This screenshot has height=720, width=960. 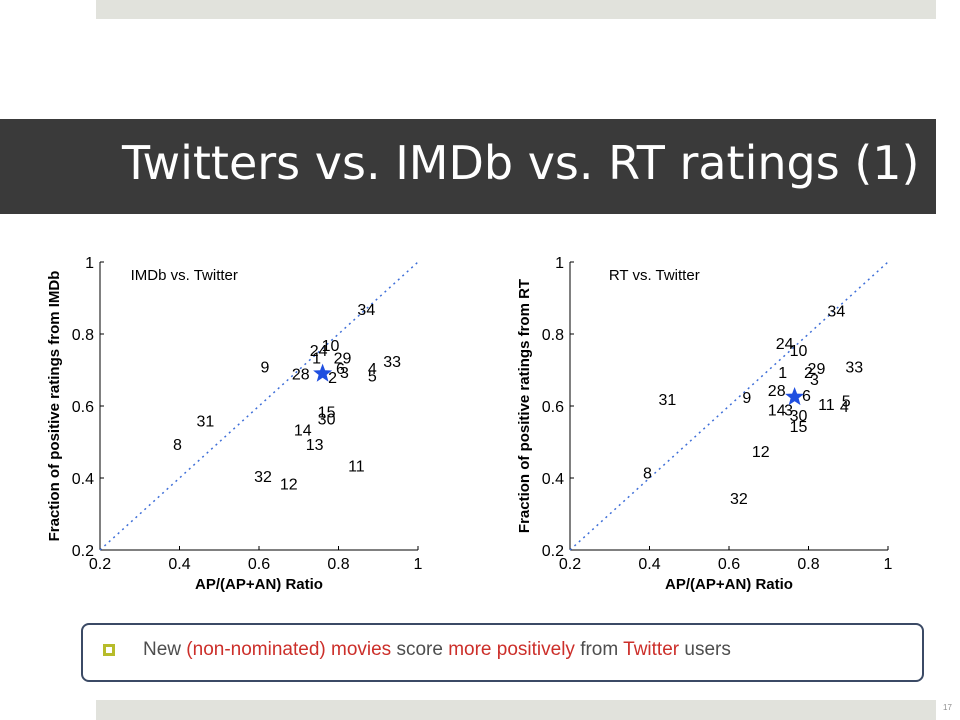 What do you see at coordinates (420, 649) in the screenshot?
I see `caption-part: score` at bounding box center [420, 649].